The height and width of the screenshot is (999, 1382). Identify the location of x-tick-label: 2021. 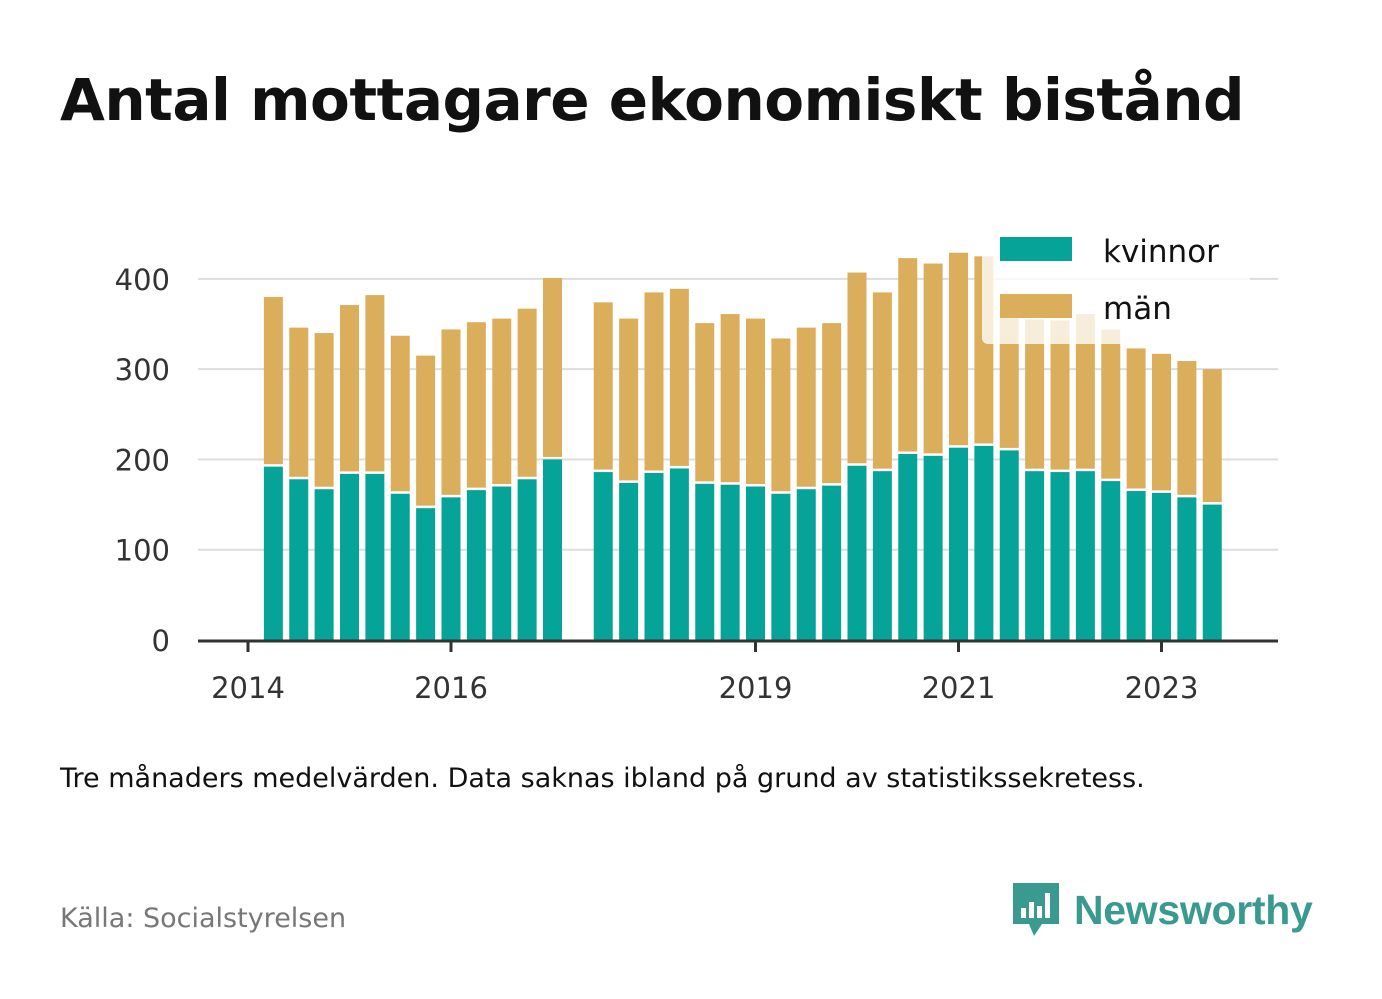
(959, 688).